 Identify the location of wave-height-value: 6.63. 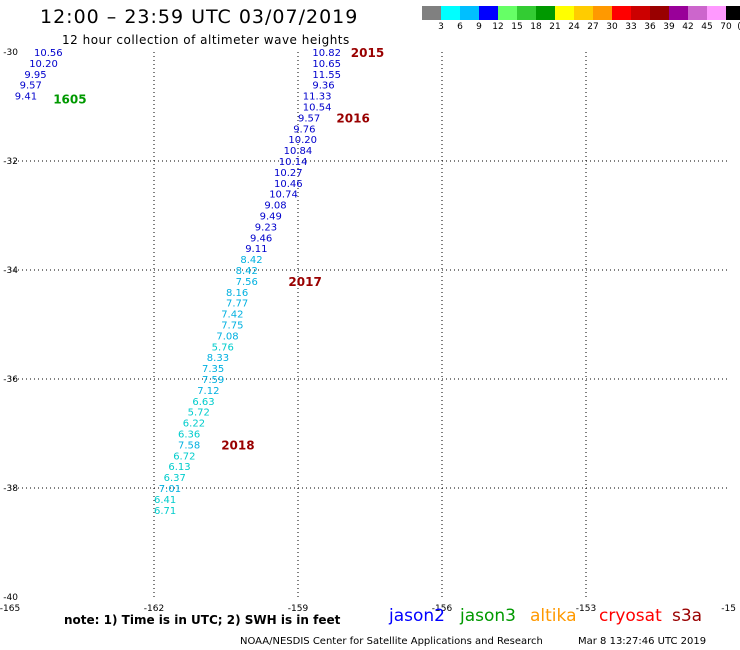
(203, 402).